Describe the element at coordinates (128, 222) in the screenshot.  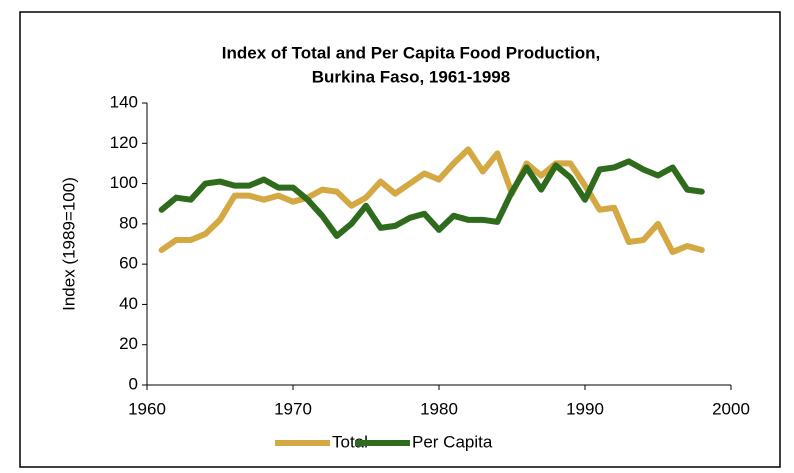
I see `y-tick-label: 80` at that location.